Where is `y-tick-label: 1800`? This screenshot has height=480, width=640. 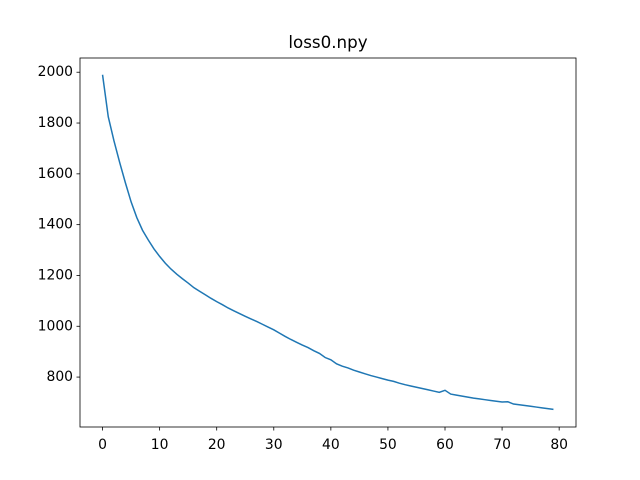
y-tick-label: 1800 is located at coordinates (55, 123).